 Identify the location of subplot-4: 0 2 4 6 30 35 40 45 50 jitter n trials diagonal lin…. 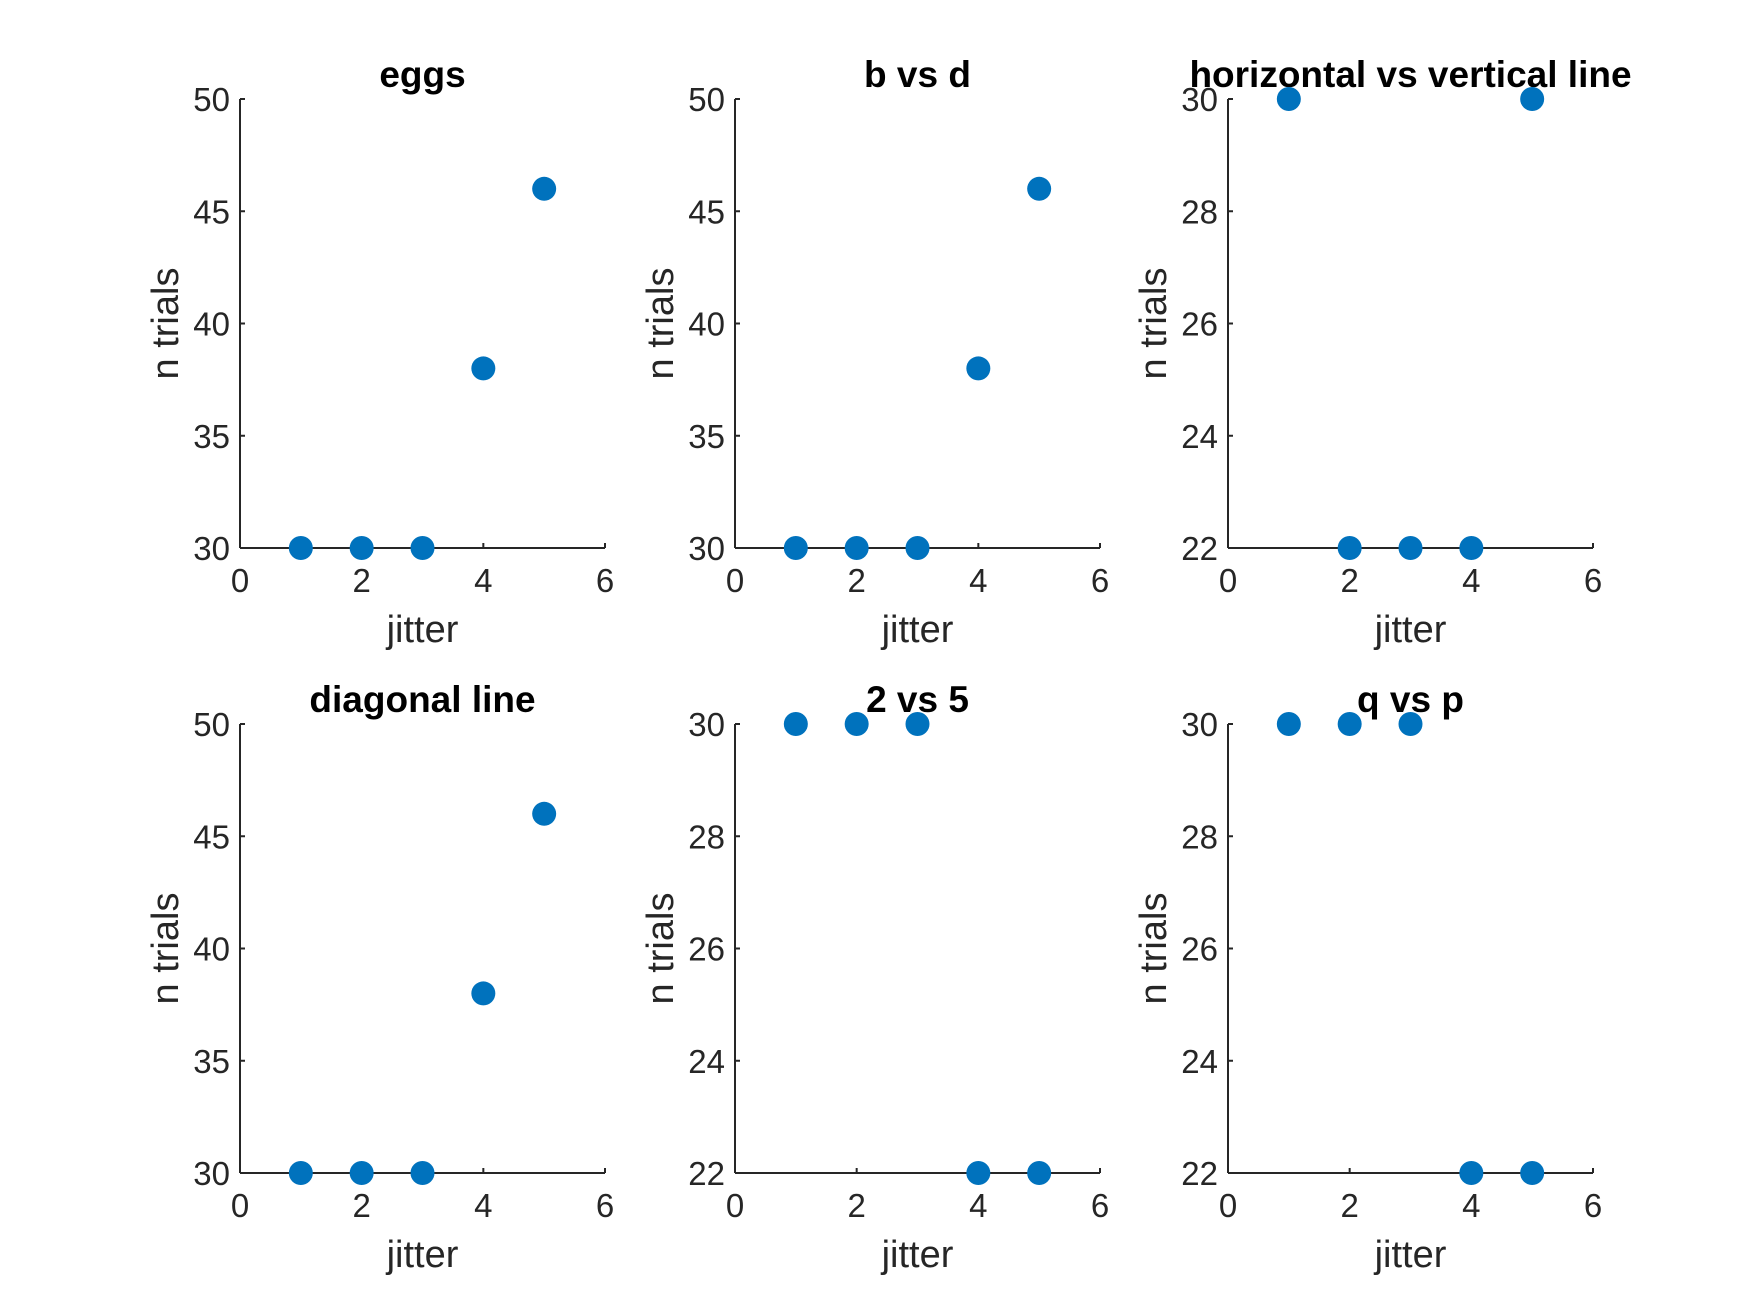
(379, 977).